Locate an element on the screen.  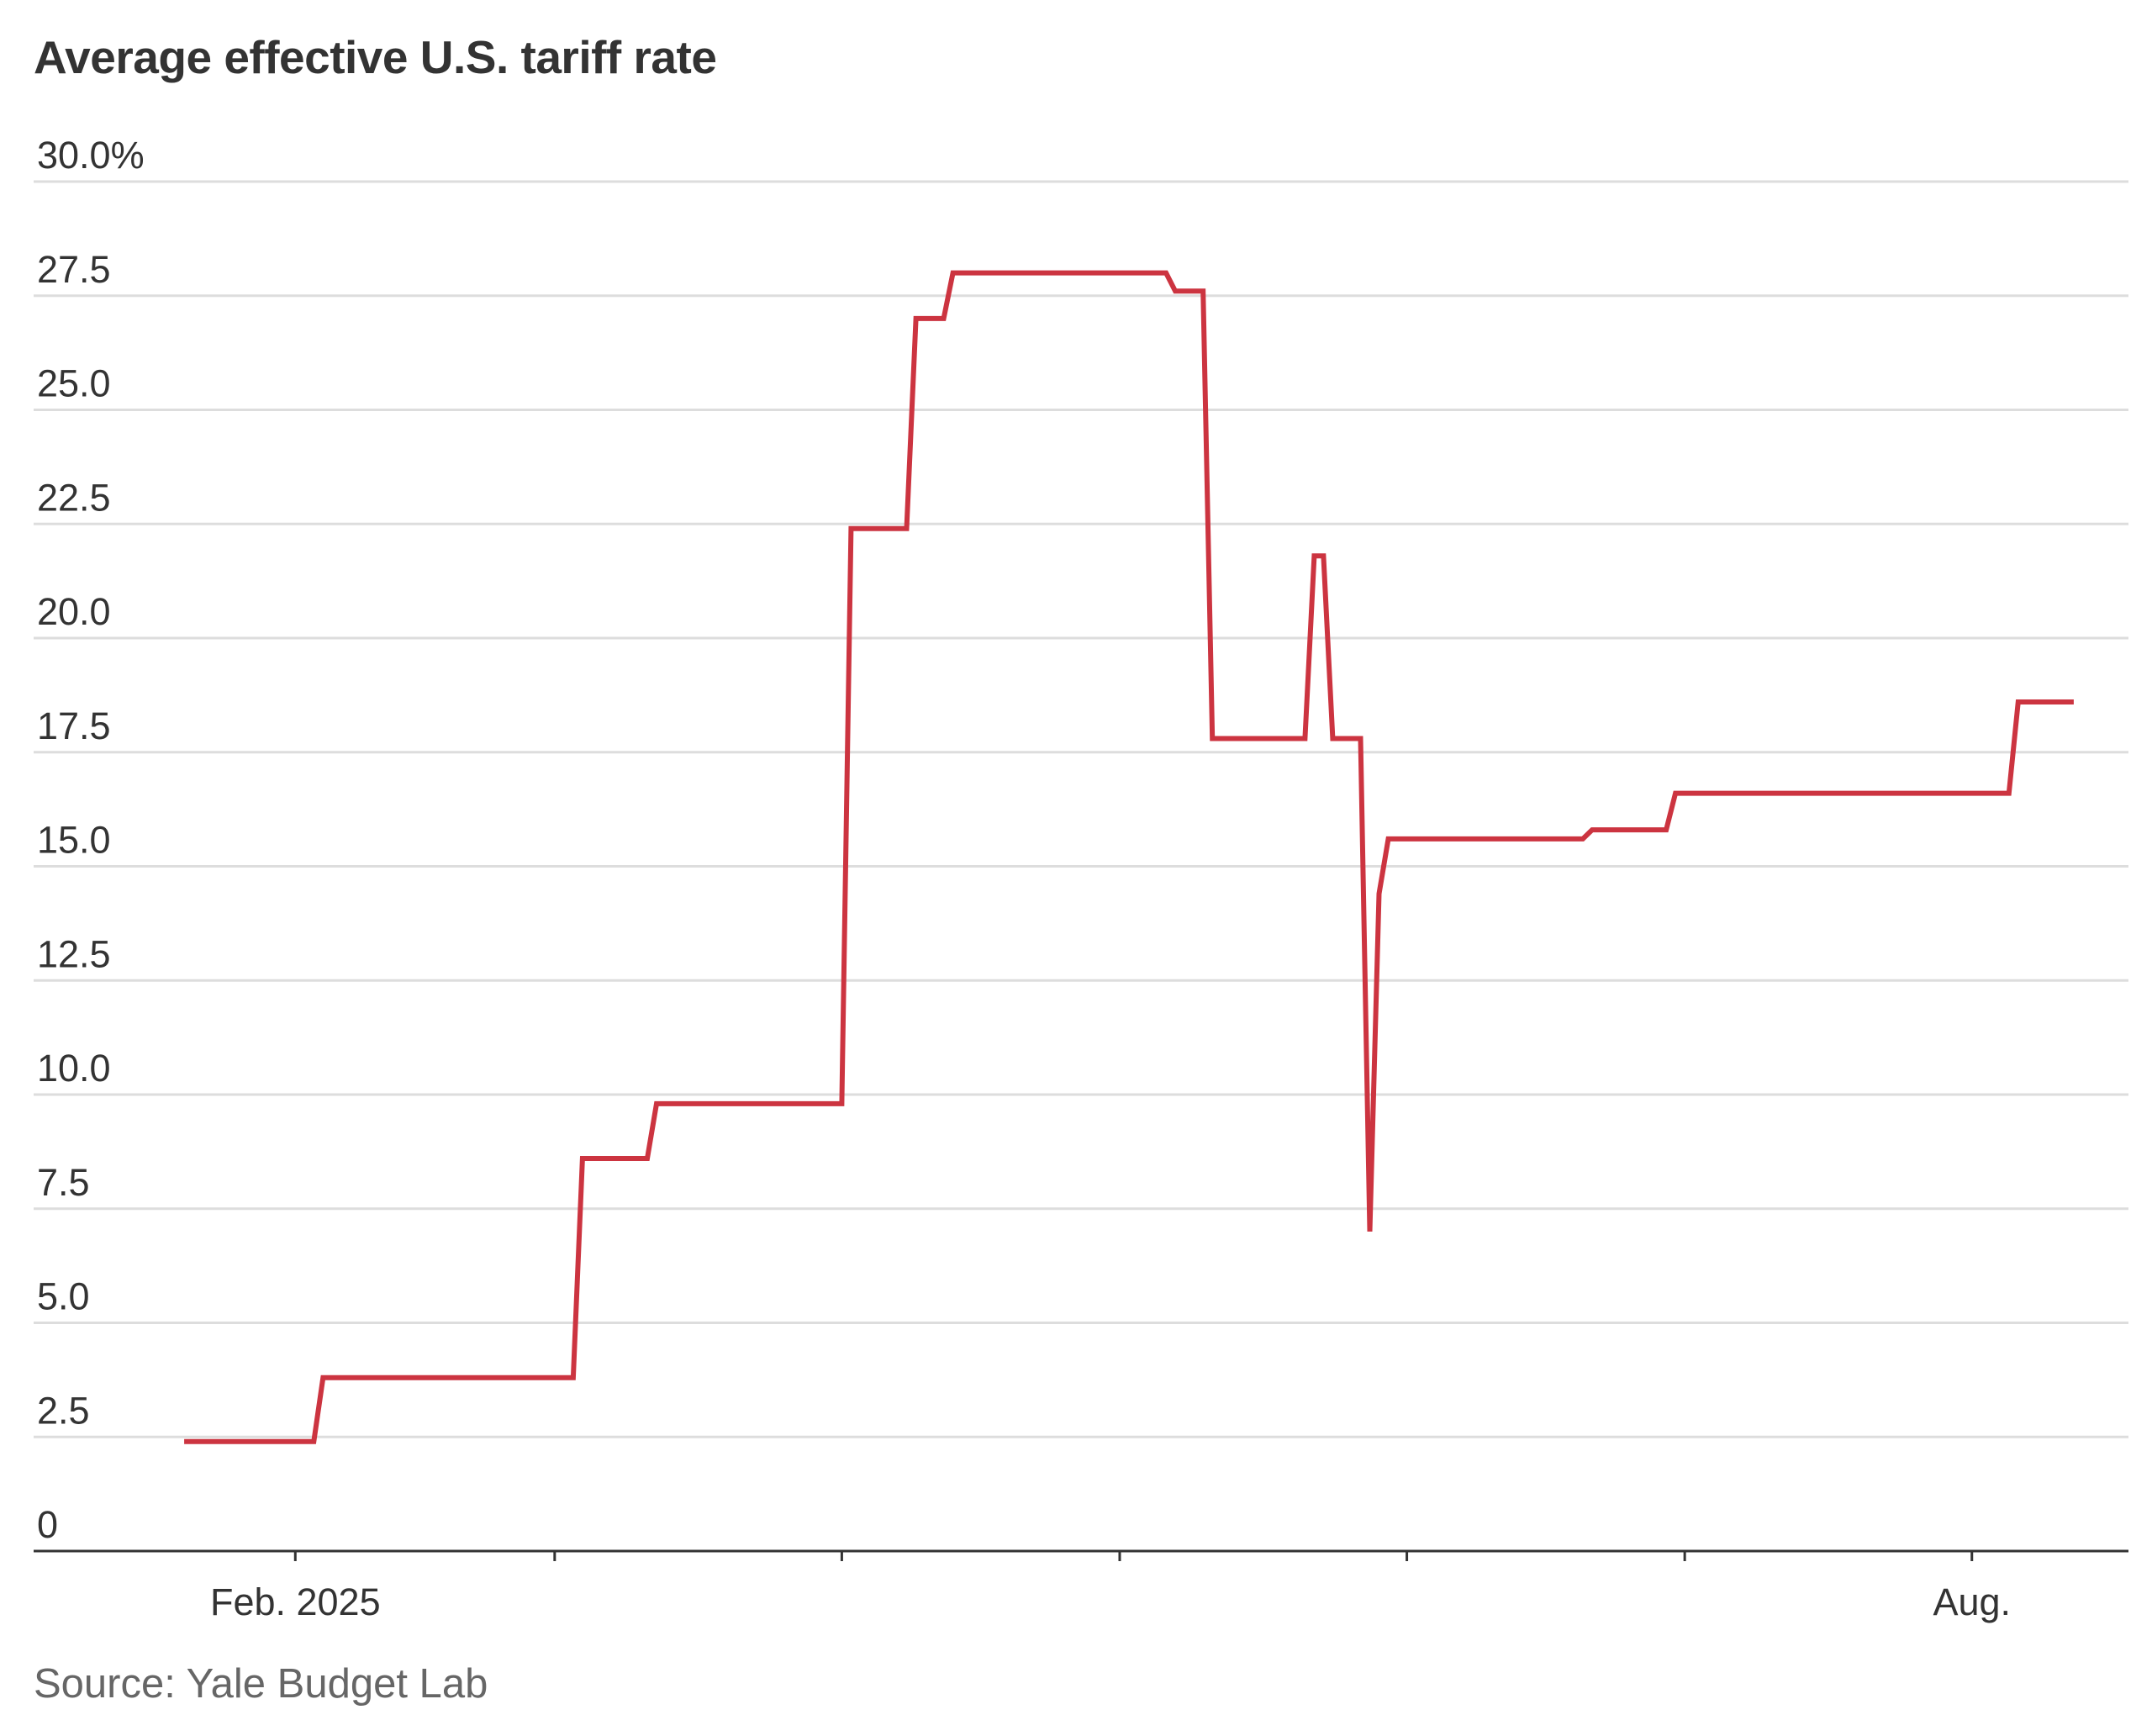
x-axis-ticks: Feb. 2025 Aug. is located at coordinates (1110, 1587).